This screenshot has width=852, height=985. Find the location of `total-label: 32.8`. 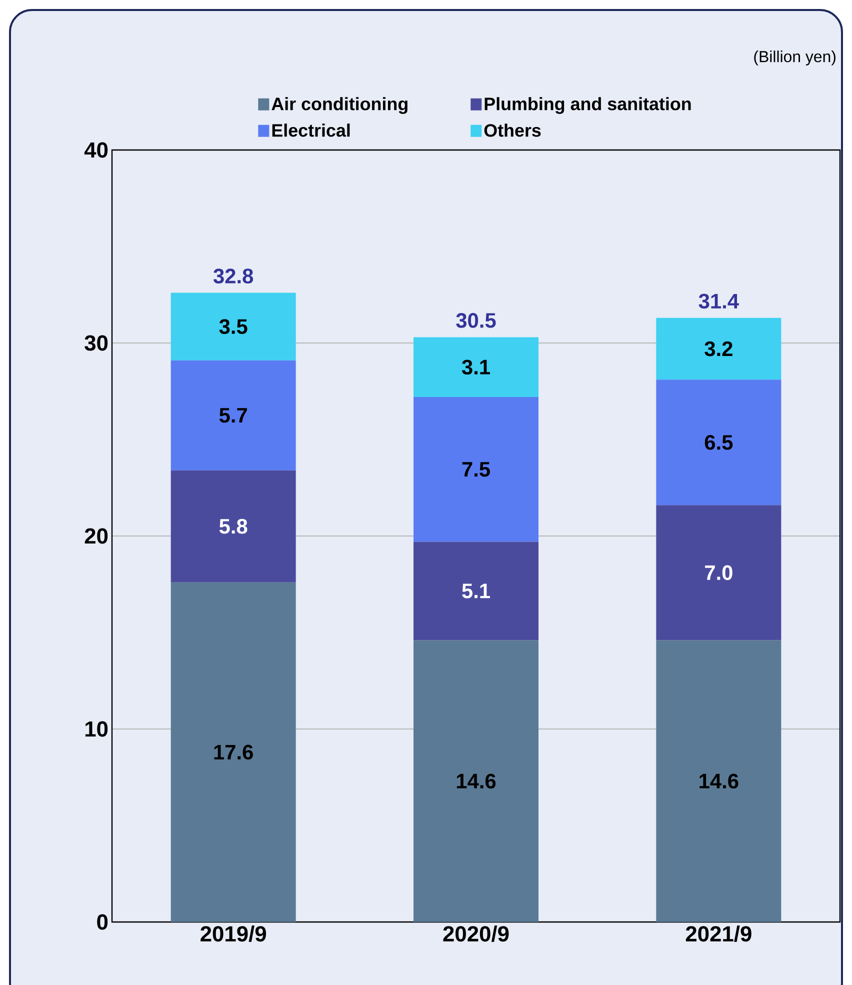

total-label: 32.8 is located at coordinates (233, 276).